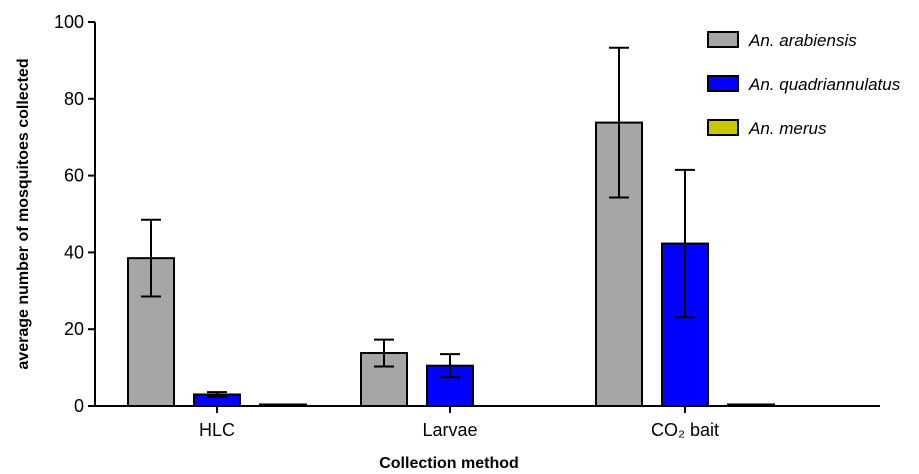 The width and height of the screenshot is (919, 474). Describe the element at coordinates (23, 213) in the screenshot. I see `y-axis-title: average number of mosquitoes collected` at that location.